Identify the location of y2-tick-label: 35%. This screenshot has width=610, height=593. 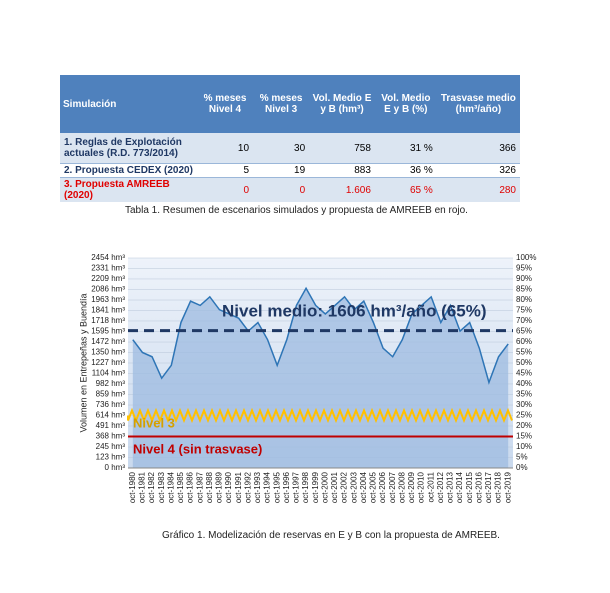
(524, 394).